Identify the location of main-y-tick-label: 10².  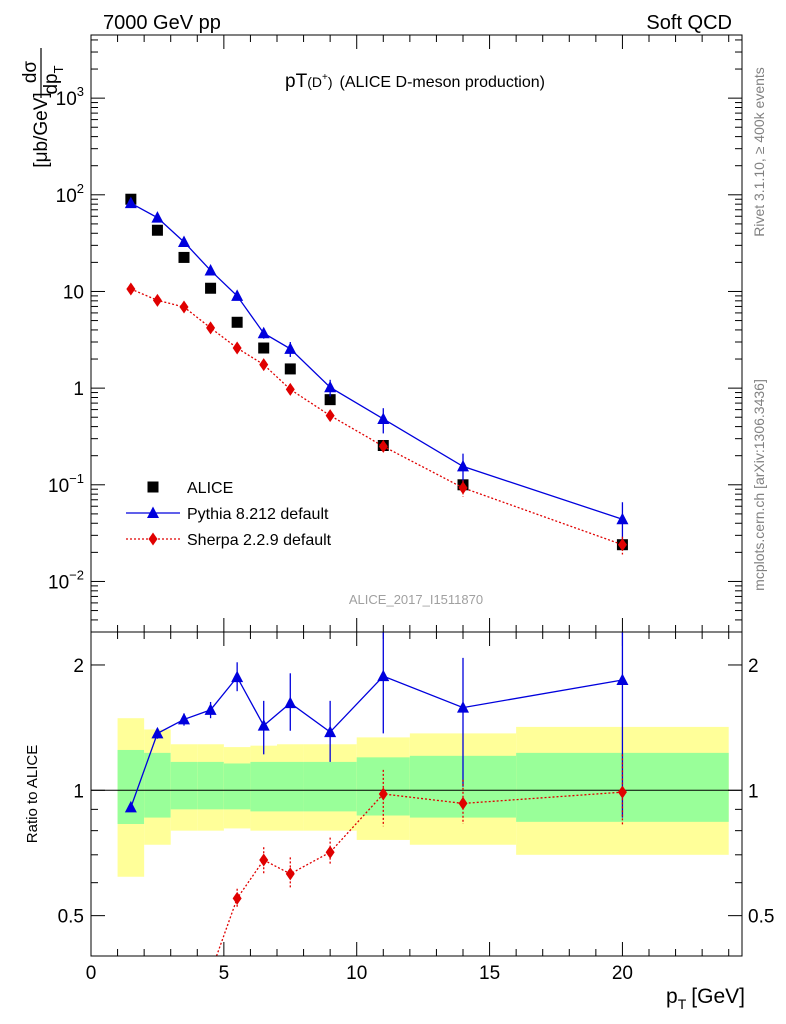
(70, 194).